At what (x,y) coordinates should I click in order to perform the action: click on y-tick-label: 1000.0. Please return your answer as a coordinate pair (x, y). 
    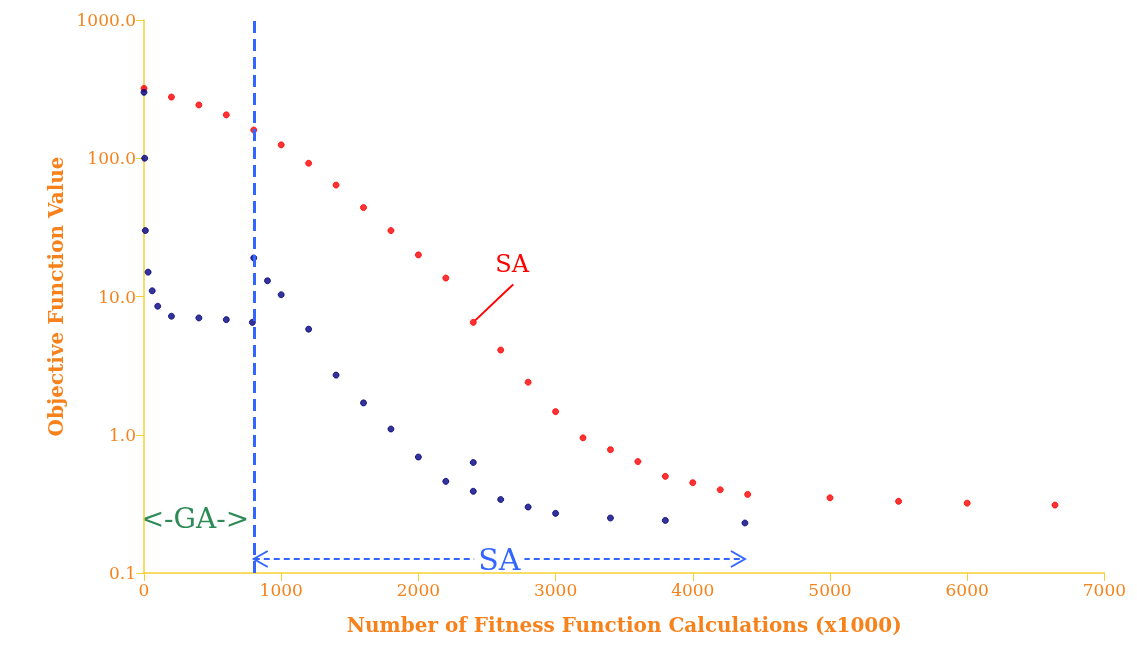
    Looking at the image, I should click on (106, 20).